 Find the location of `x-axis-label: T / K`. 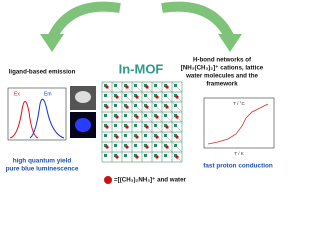

x-axis-label: T / K is located at coordinates (238, 153).